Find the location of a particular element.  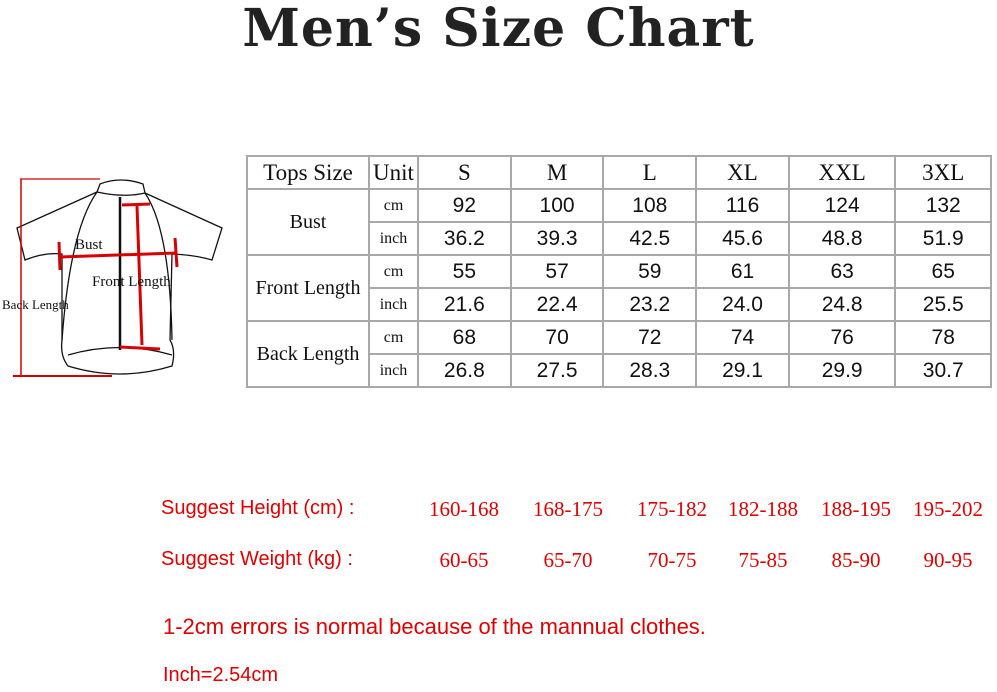

suggest-weight-value: 90-95 is located at coordinates (948, 560).